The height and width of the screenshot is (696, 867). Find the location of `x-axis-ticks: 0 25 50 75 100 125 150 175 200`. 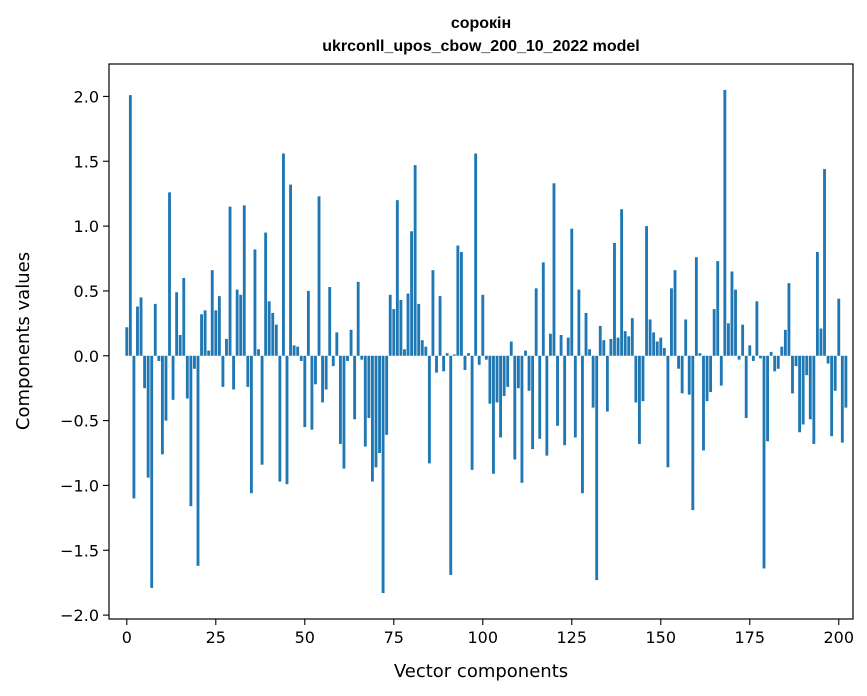

x-axis-ticks: 0 25 50 75 100 125 150 175 200 is located at coordinates (488, 633).